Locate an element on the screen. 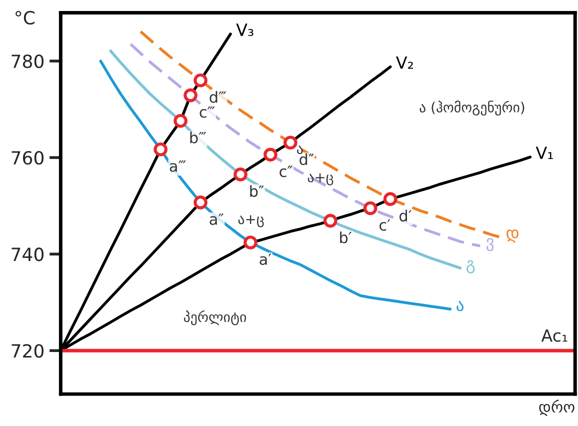 Image resolution: width=578 pixels, height=426 pixels. data-label: b″ is located at coordinates (257, 191).